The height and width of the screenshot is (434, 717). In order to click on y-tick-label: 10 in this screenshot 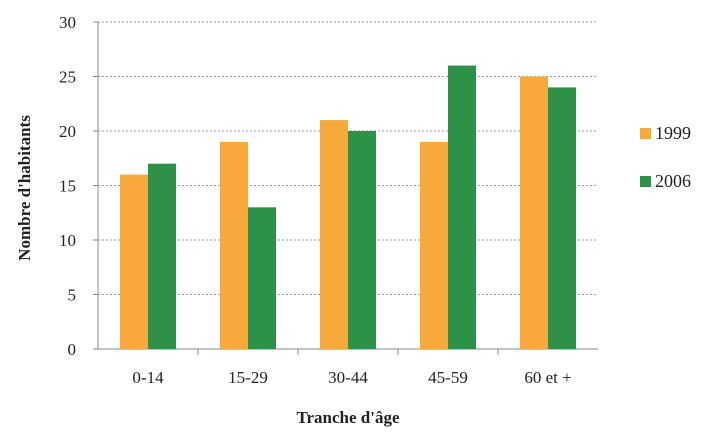, I will do `click(67, 240)`.